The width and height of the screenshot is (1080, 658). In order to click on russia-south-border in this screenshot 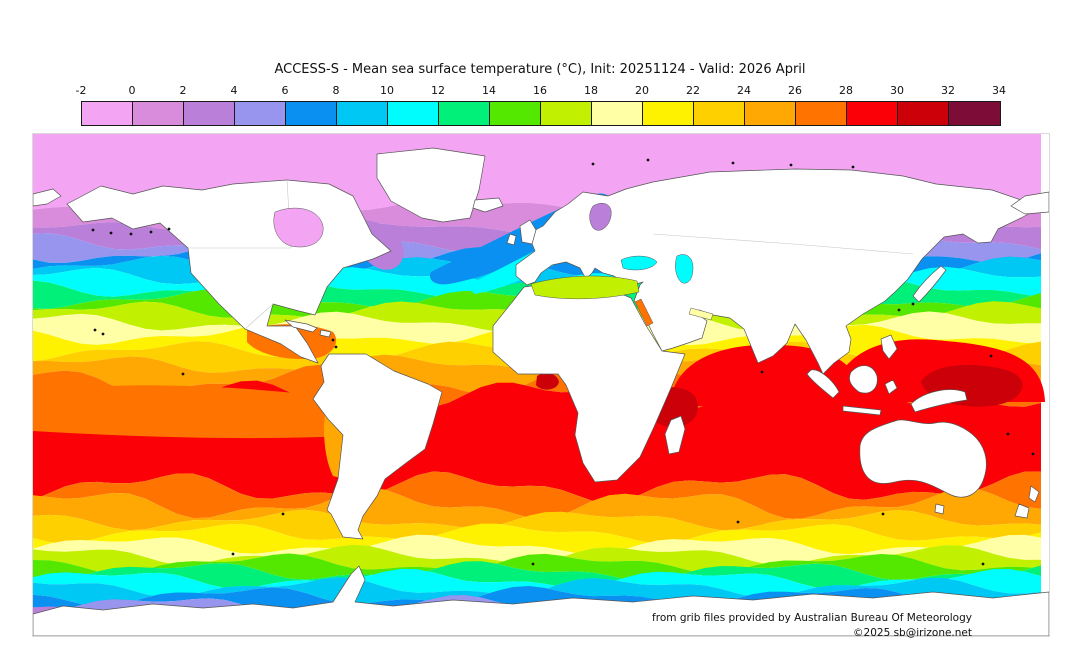, I will do `click(783, 244)`.